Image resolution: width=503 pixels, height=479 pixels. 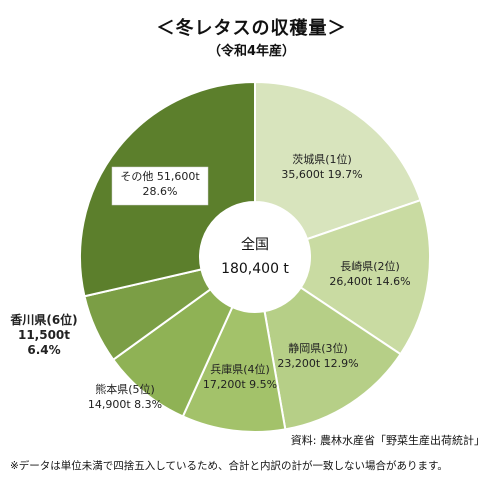 I want to click on center-label: 全国, so click(x=255, y=244).